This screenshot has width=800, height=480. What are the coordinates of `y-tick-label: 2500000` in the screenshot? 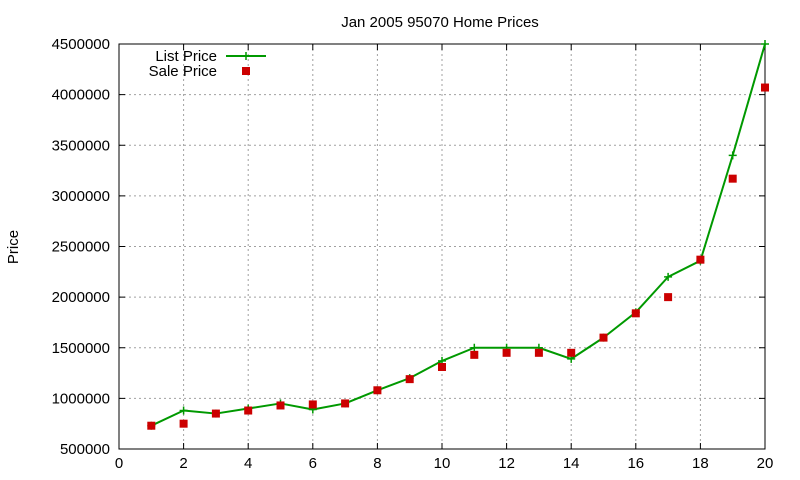 It's located at (81, 247).